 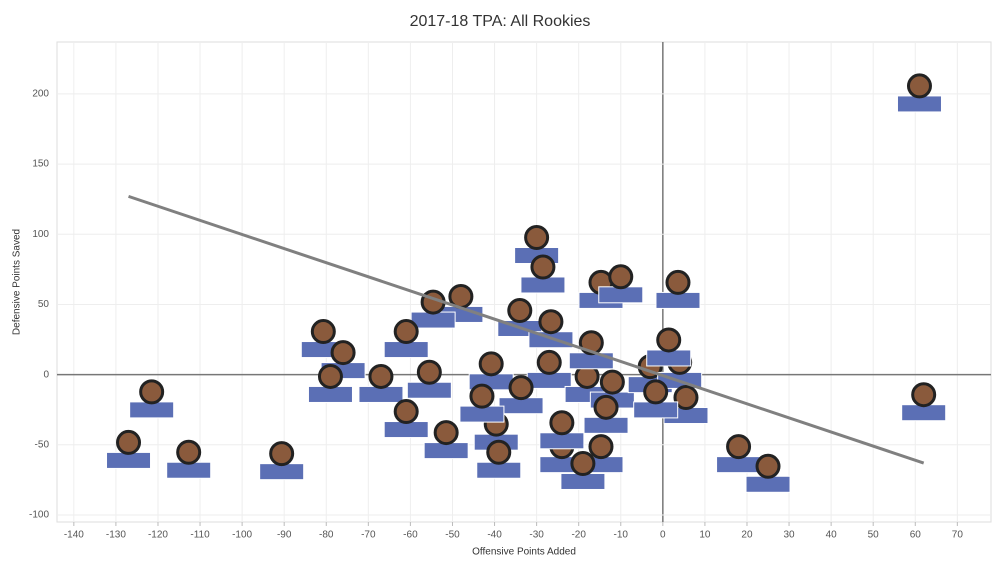 I want to click on x-tick-label: -50, so click(x=452, y=535).